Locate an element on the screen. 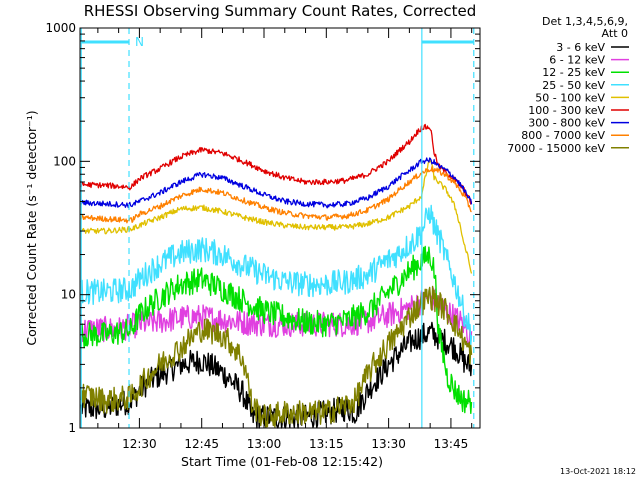 This screenshot has width=640, height=480. attenuator-label: N is located at coordinates (139, 42).